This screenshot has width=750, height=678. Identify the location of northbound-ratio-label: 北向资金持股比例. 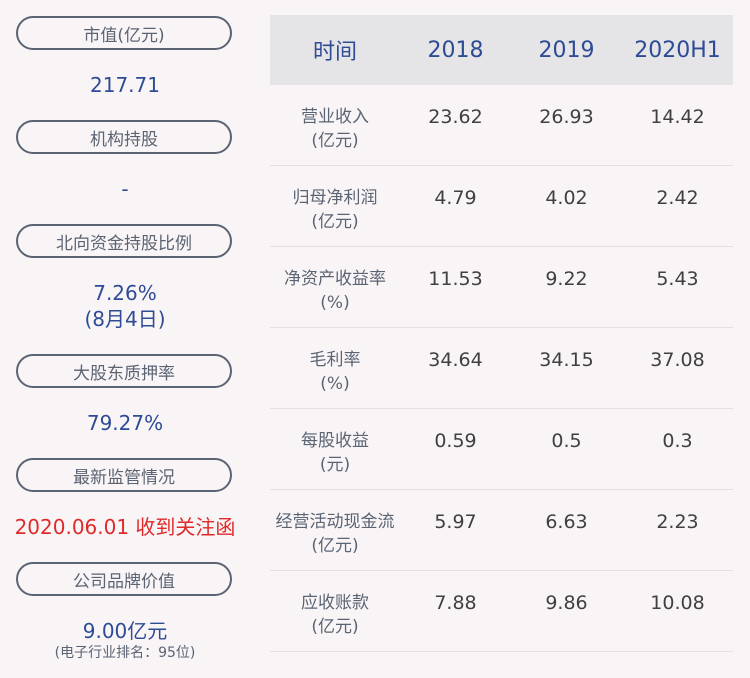
(124, 241).